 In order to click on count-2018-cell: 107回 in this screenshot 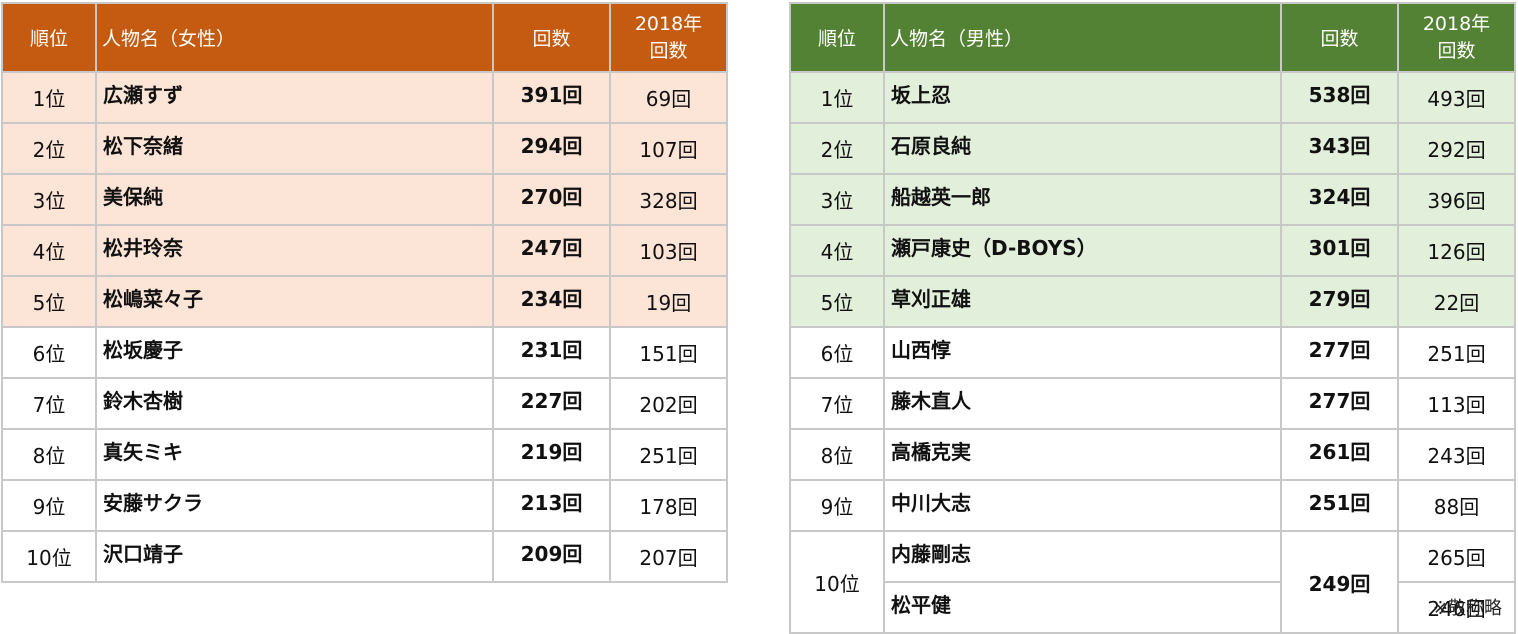, I will do `click(668, 148)`.